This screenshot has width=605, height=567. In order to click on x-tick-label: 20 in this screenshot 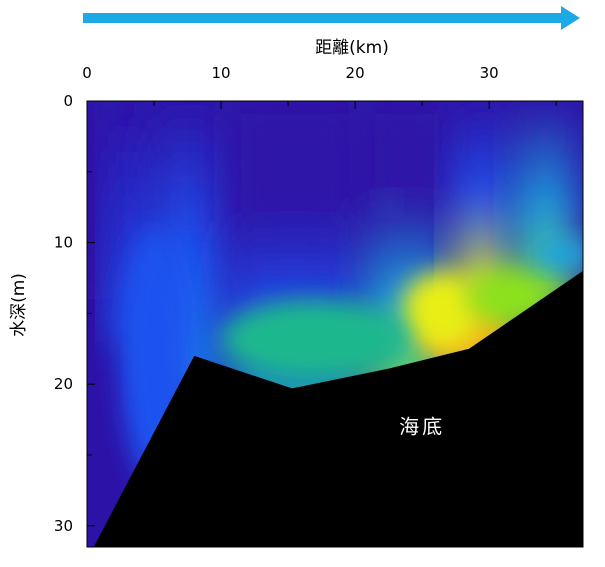, I will do `click(355, 73)`.